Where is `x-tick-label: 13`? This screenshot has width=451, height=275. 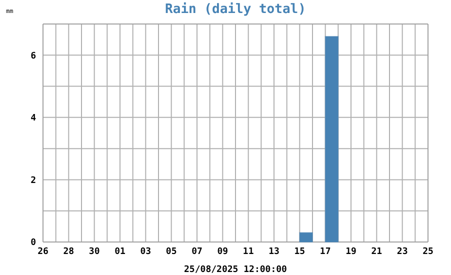 x-tick-label: 13 is located at coordinates (274, 252).